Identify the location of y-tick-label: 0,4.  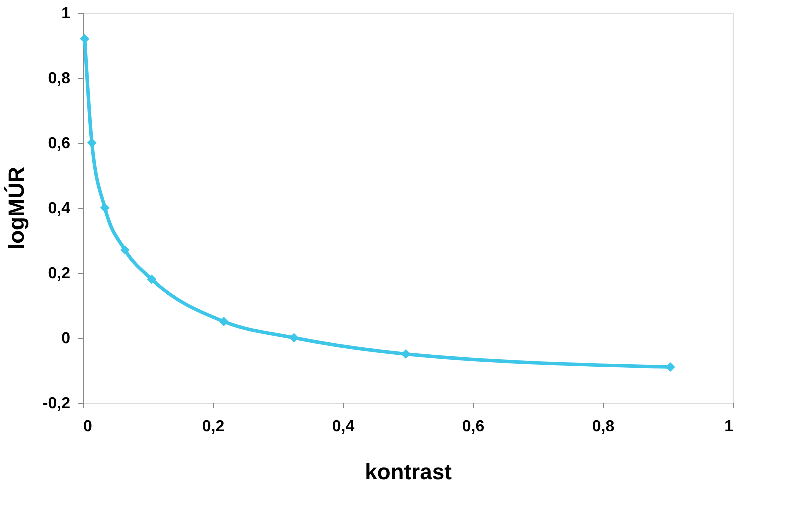
(59, 209).